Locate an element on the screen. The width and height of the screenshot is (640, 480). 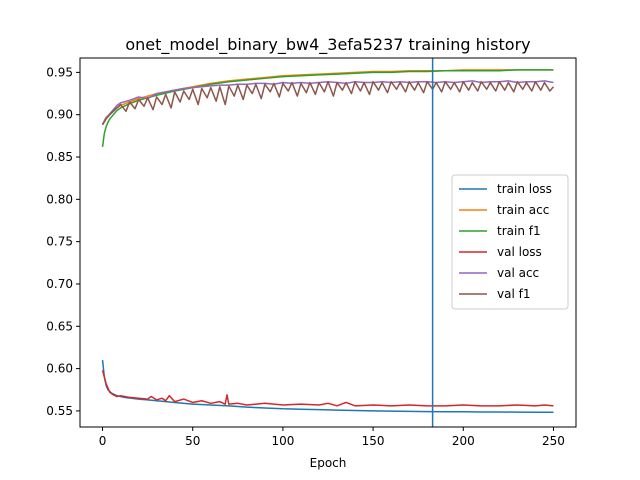
y-tick-label: 0.80 is located at coordinates (59, 199).